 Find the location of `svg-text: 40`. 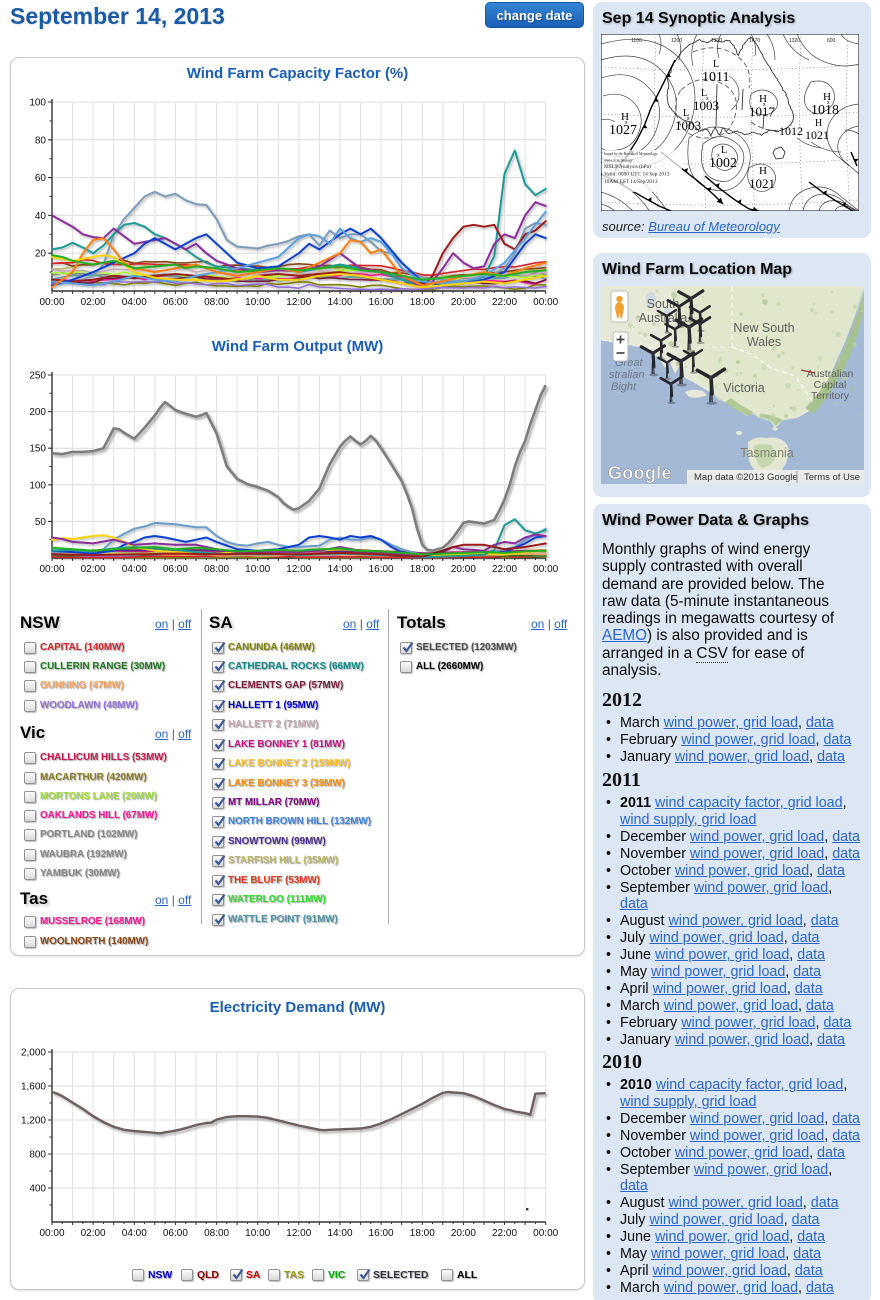

svg-text: 40 is located at coordinates (41, 216).